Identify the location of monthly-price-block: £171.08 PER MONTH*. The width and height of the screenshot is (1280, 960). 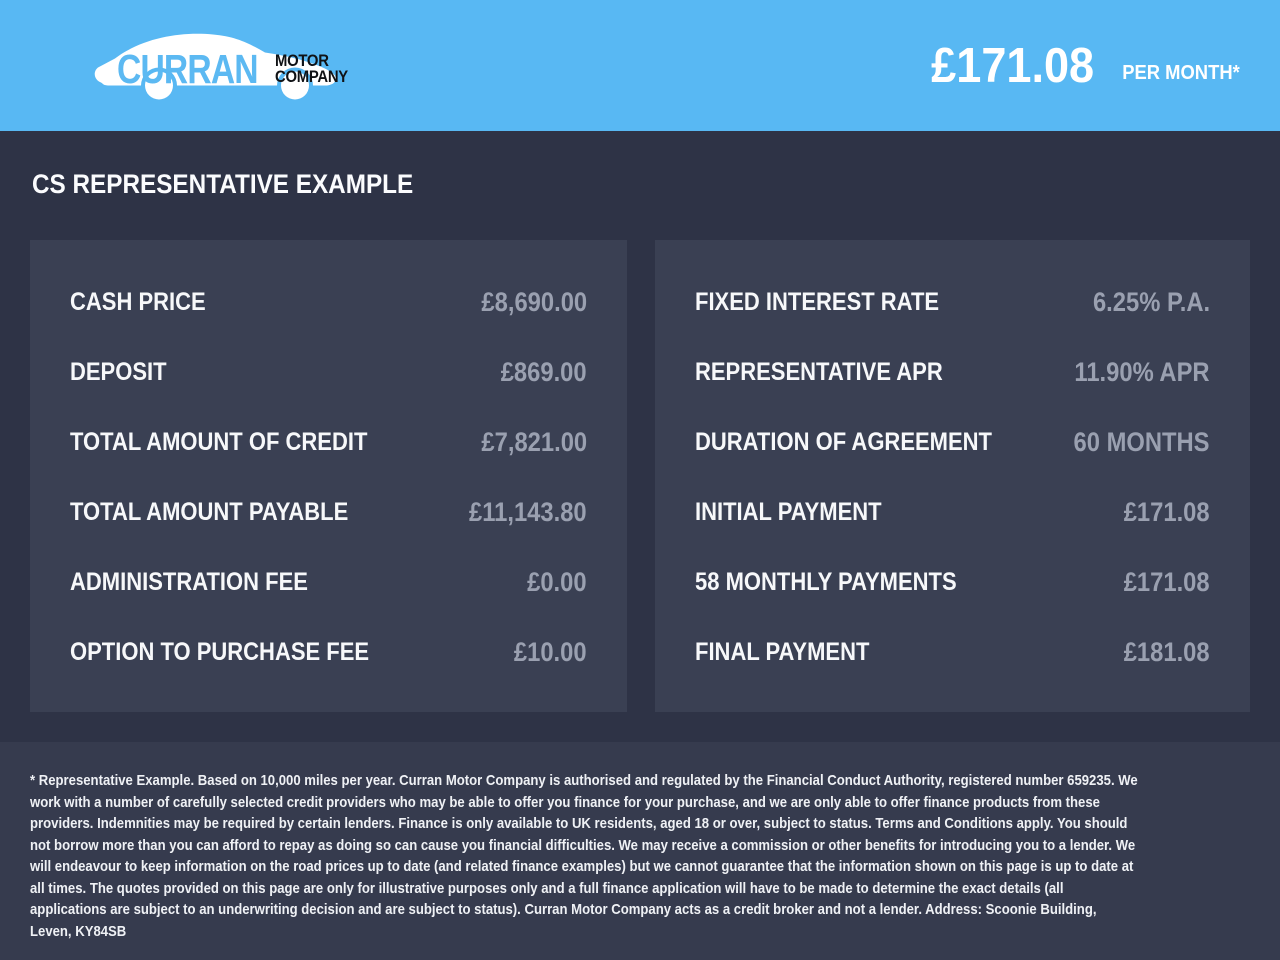
(1078, 65).